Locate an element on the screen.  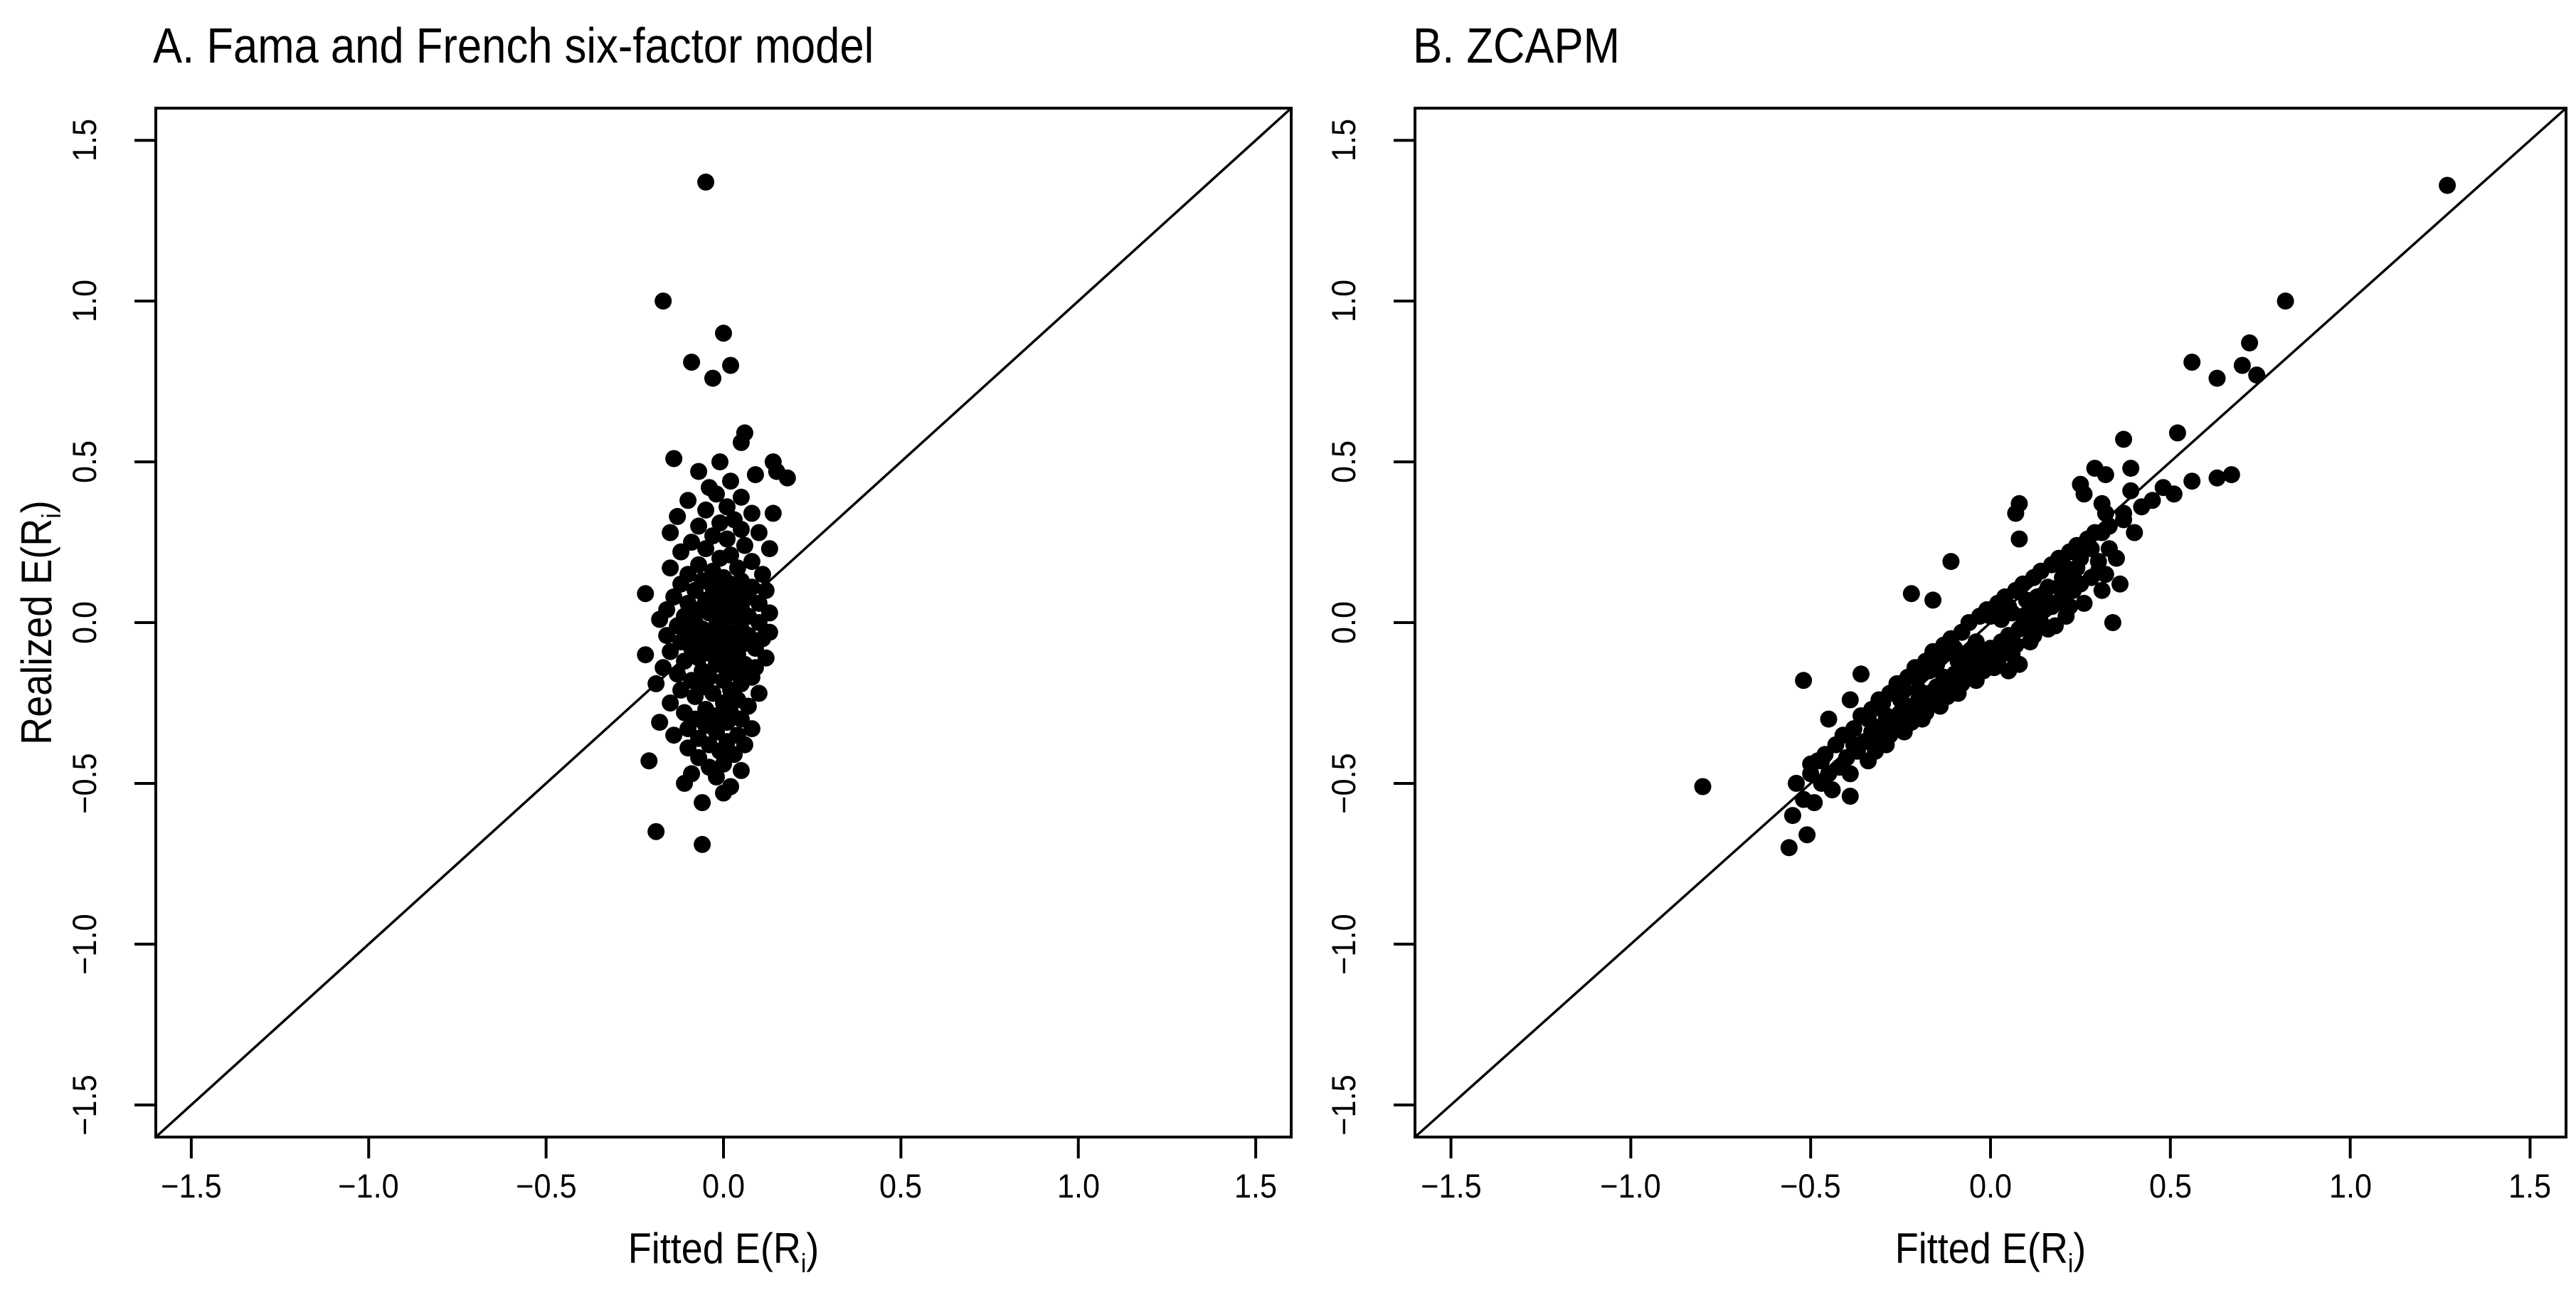
panel-a-y-tick-label: 1.0 is located at coordinates (84, 301).